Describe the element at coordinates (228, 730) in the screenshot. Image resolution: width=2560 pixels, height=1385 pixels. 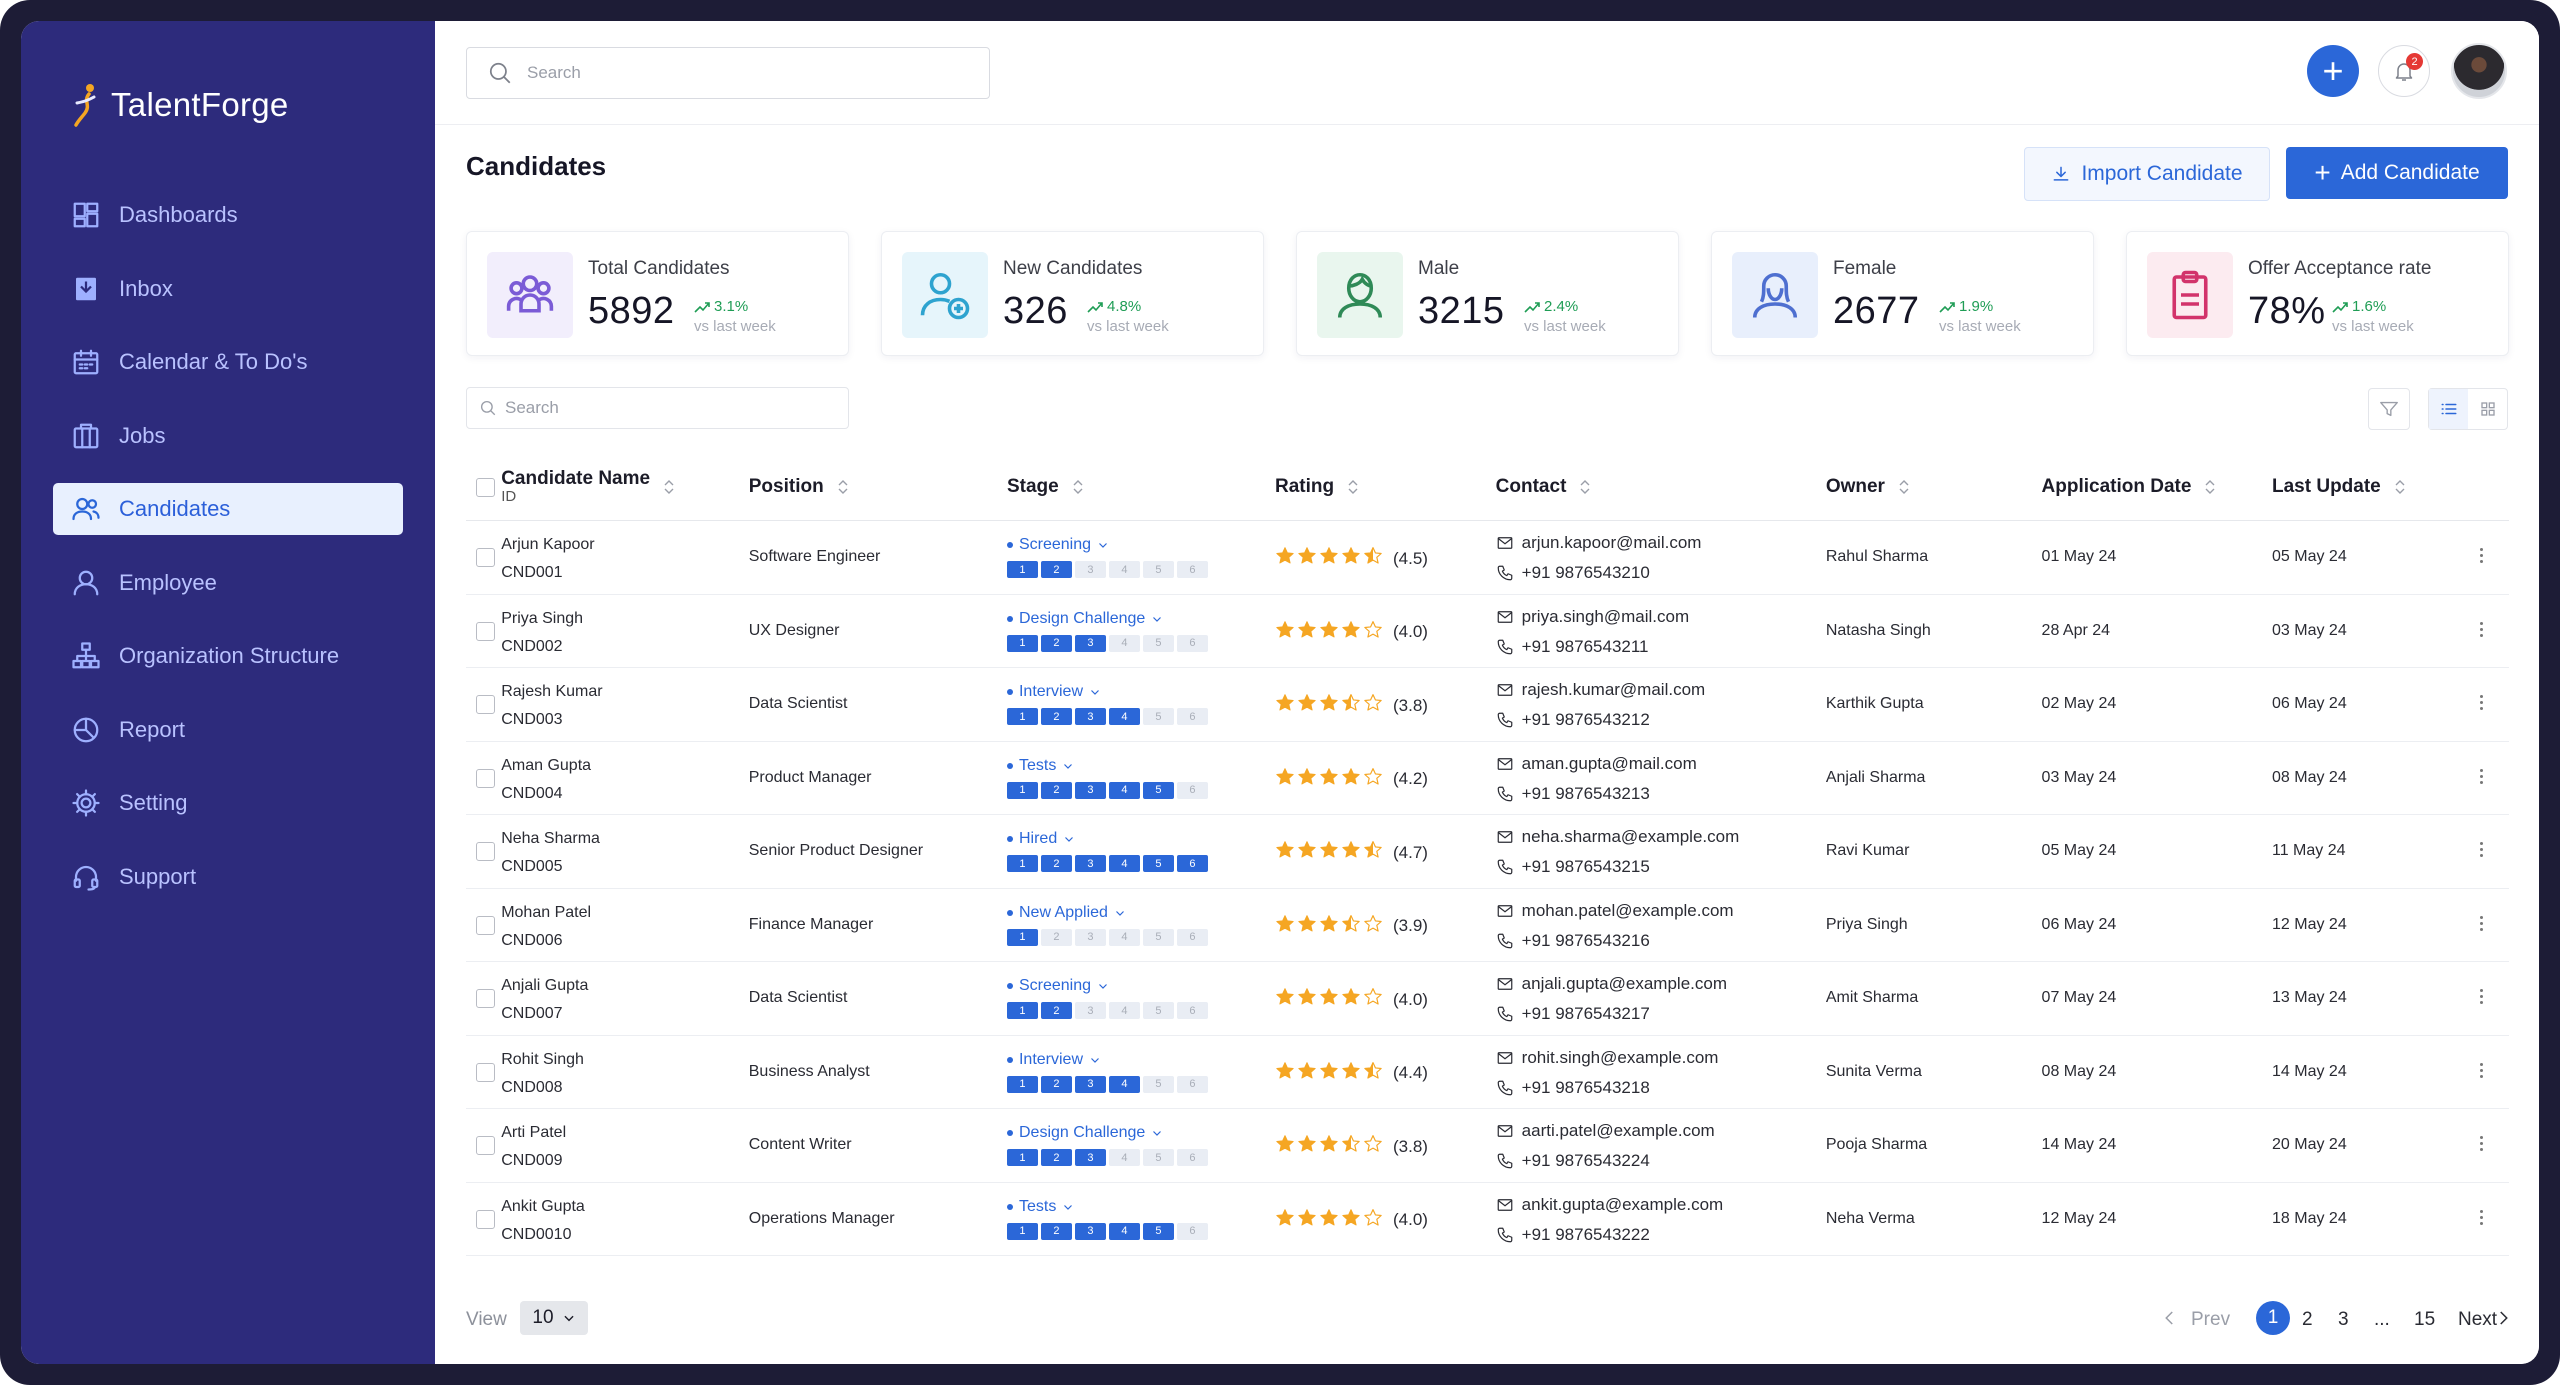
I see `sidebar-item-report: Report` at that location.